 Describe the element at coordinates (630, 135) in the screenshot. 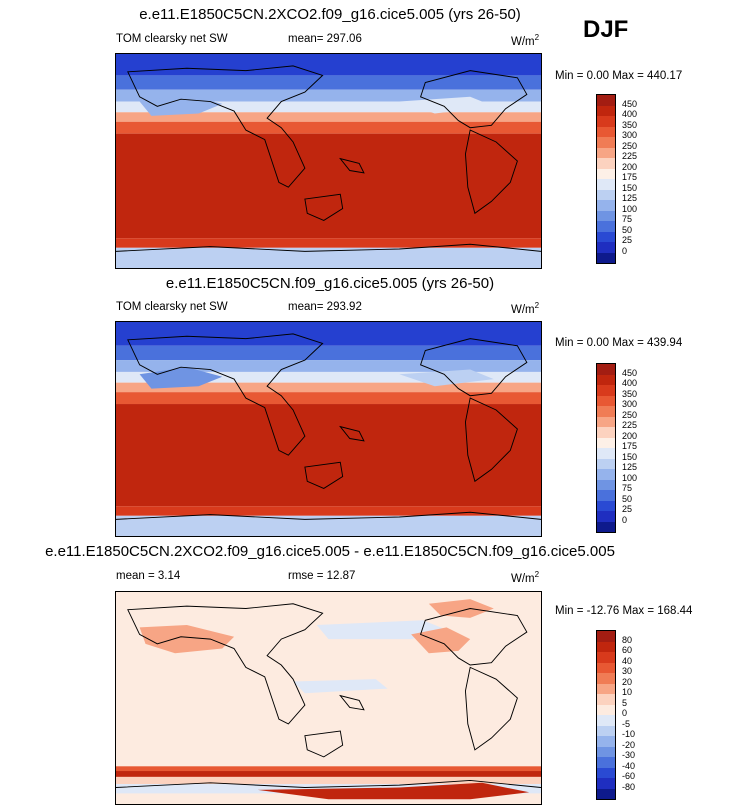

I see `panel-1-tick: 300` at that location.